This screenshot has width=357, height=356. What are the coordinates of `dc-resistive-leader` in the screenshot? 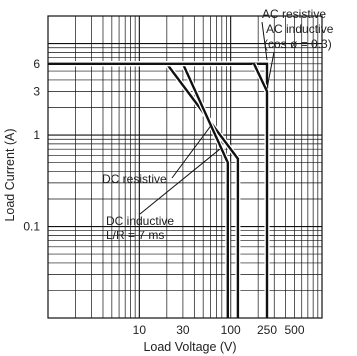 It's located at (192, 151).